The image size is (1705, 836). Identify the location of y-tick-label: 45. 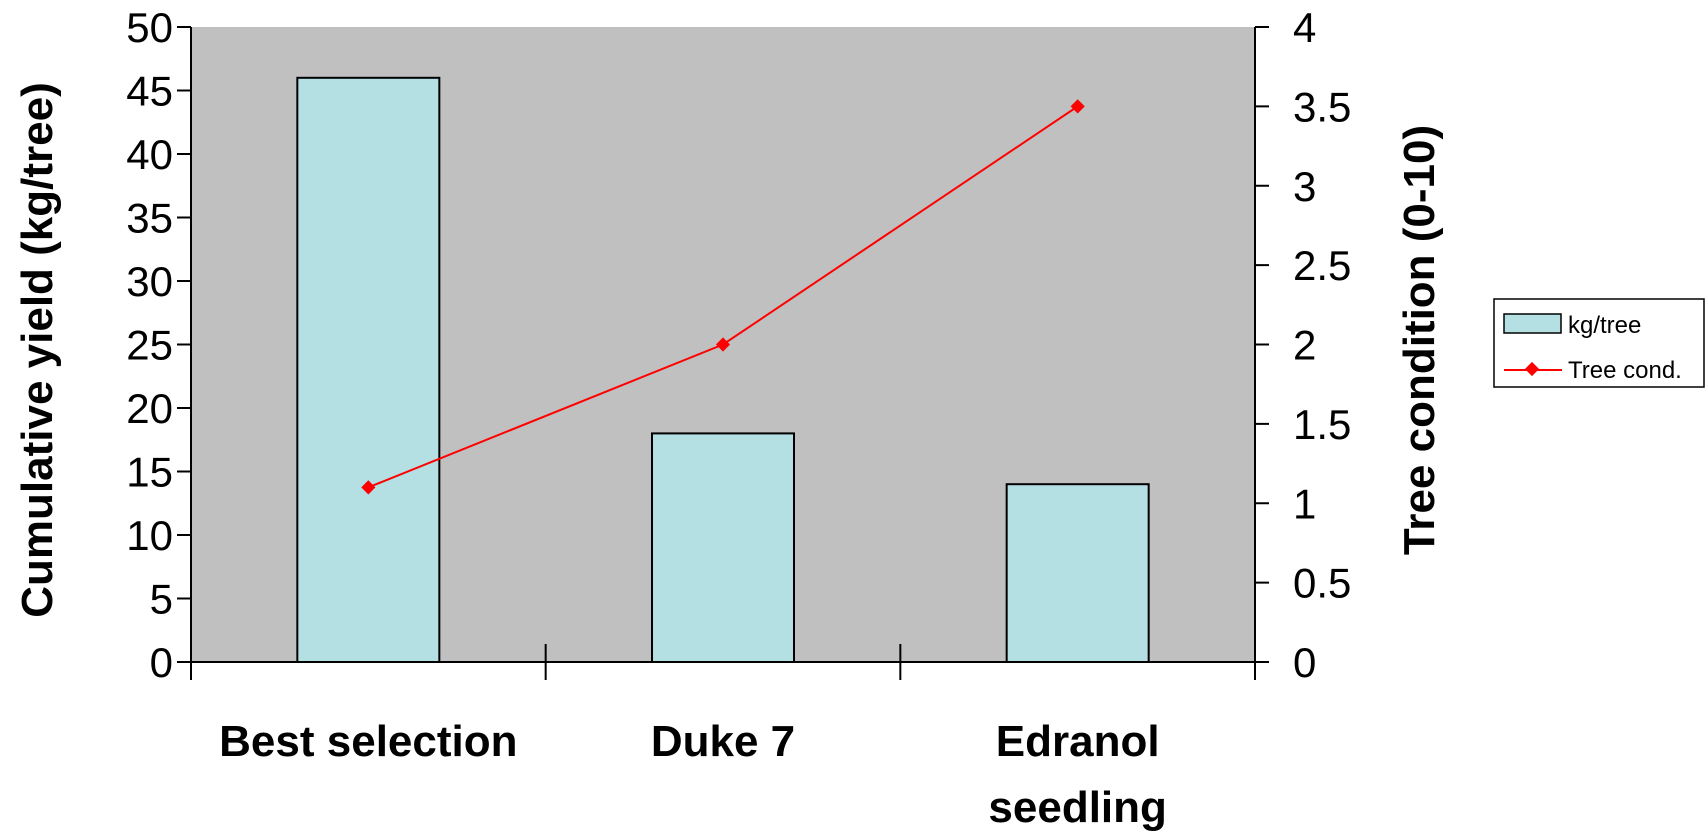
(149, 91).